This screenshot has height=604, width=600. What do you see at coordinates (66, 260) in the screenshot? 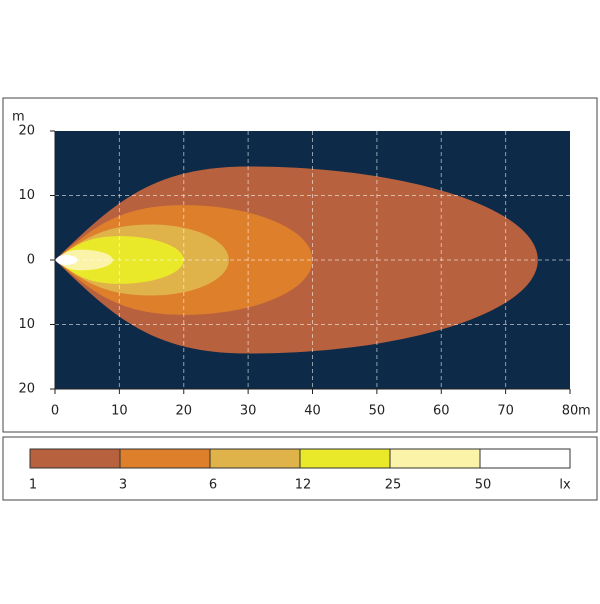
I see `isolux-region` at bounding box center [66, 260].